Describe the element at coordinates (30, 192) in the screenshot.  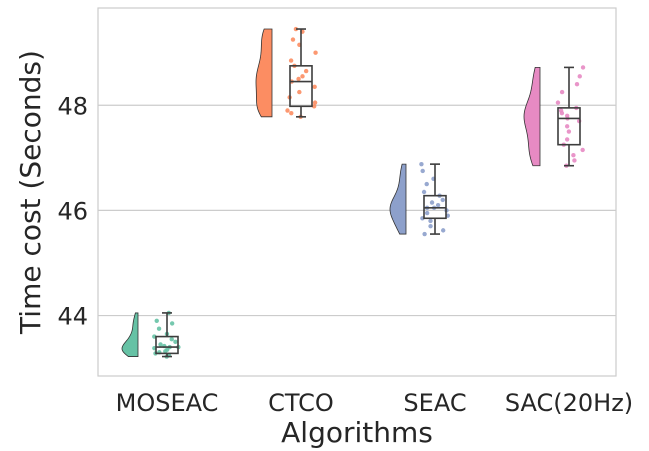
I see `y-axis-label: Time cost (Seconds)` at that location.